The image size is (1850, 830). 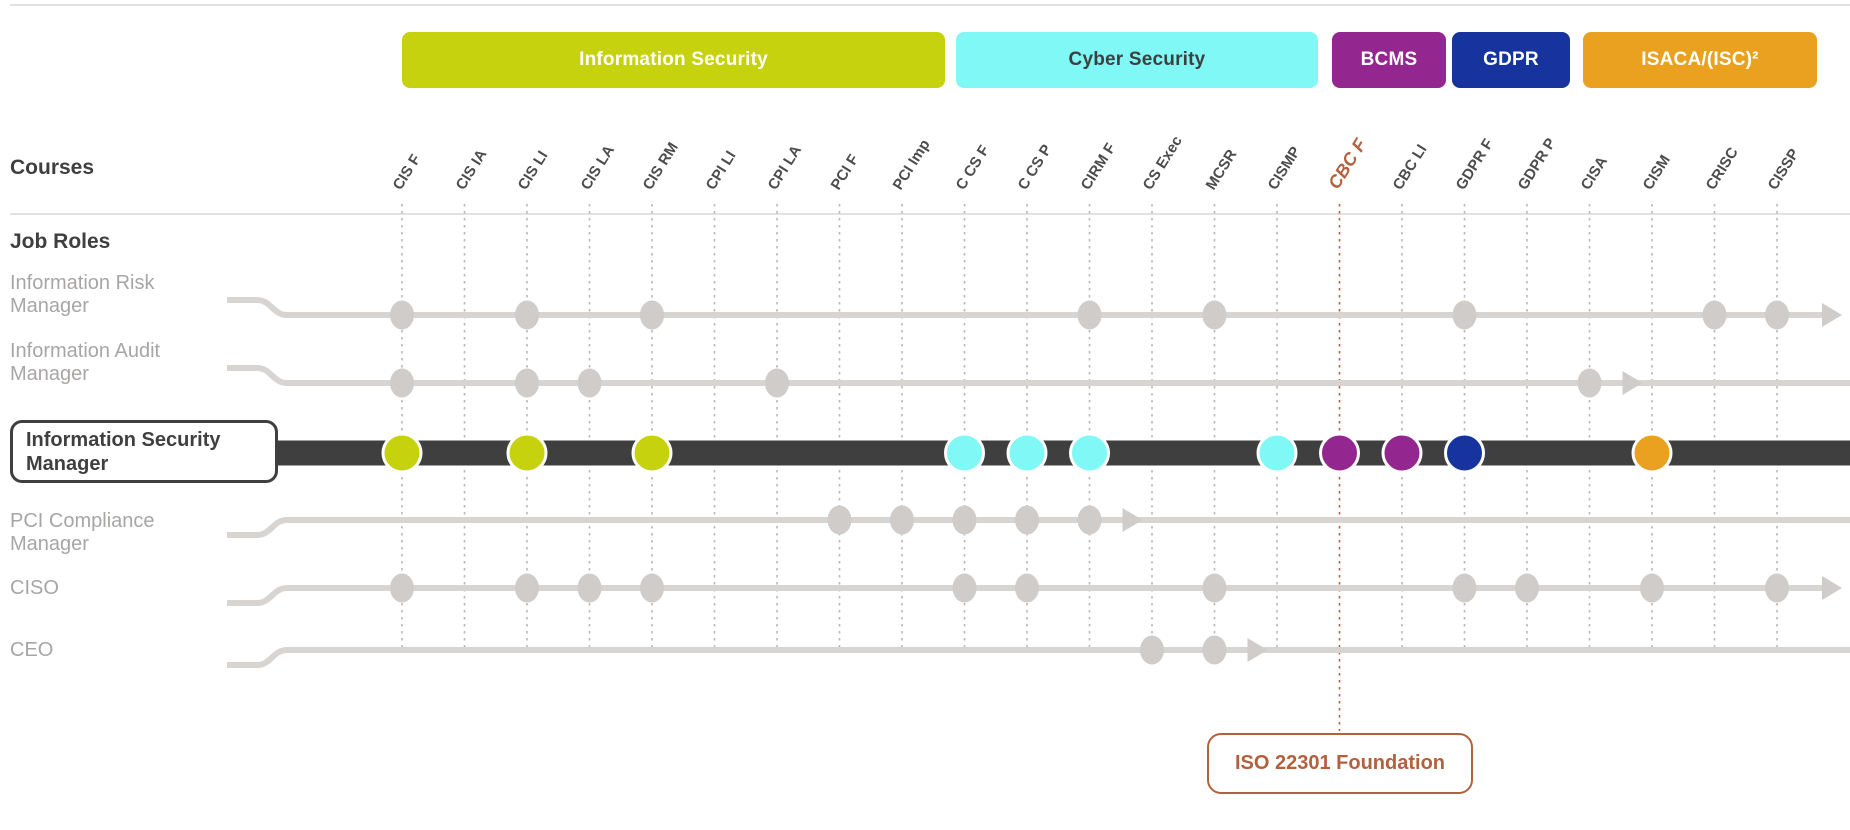 I want to click on job-roles-heading: Job Roles, so click(x=60, y=241).